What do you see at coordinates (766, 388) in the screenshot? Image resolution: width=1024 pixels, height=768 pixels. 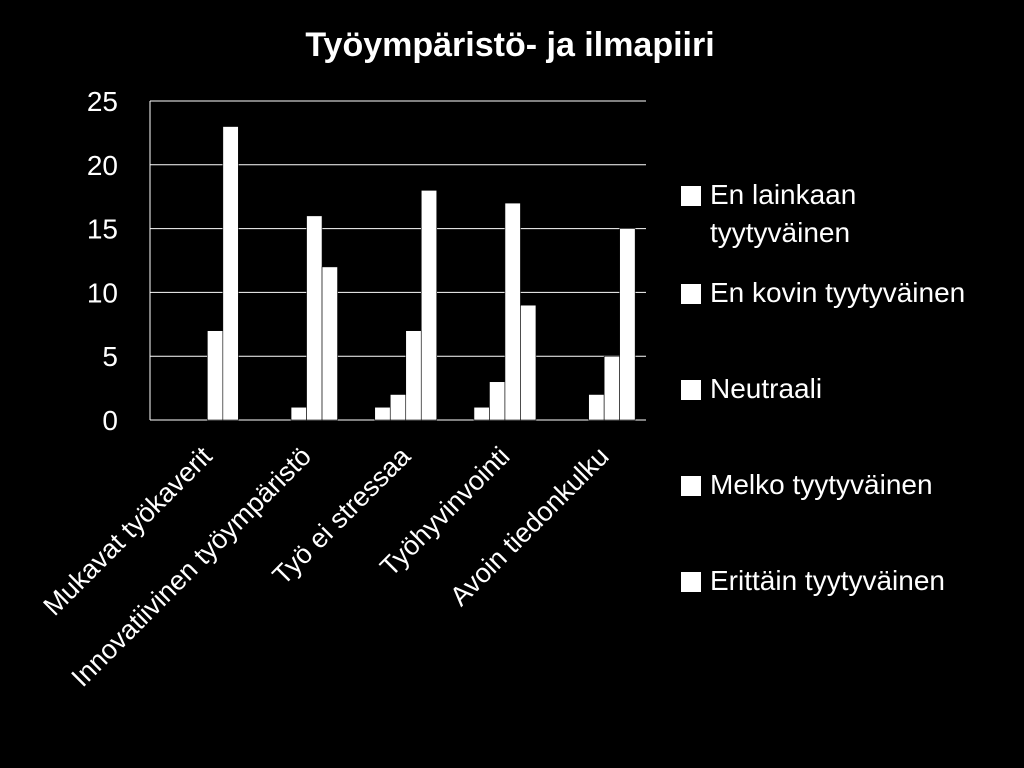 I see `legend-label: Neutraali` at bounding box center [766, 388].